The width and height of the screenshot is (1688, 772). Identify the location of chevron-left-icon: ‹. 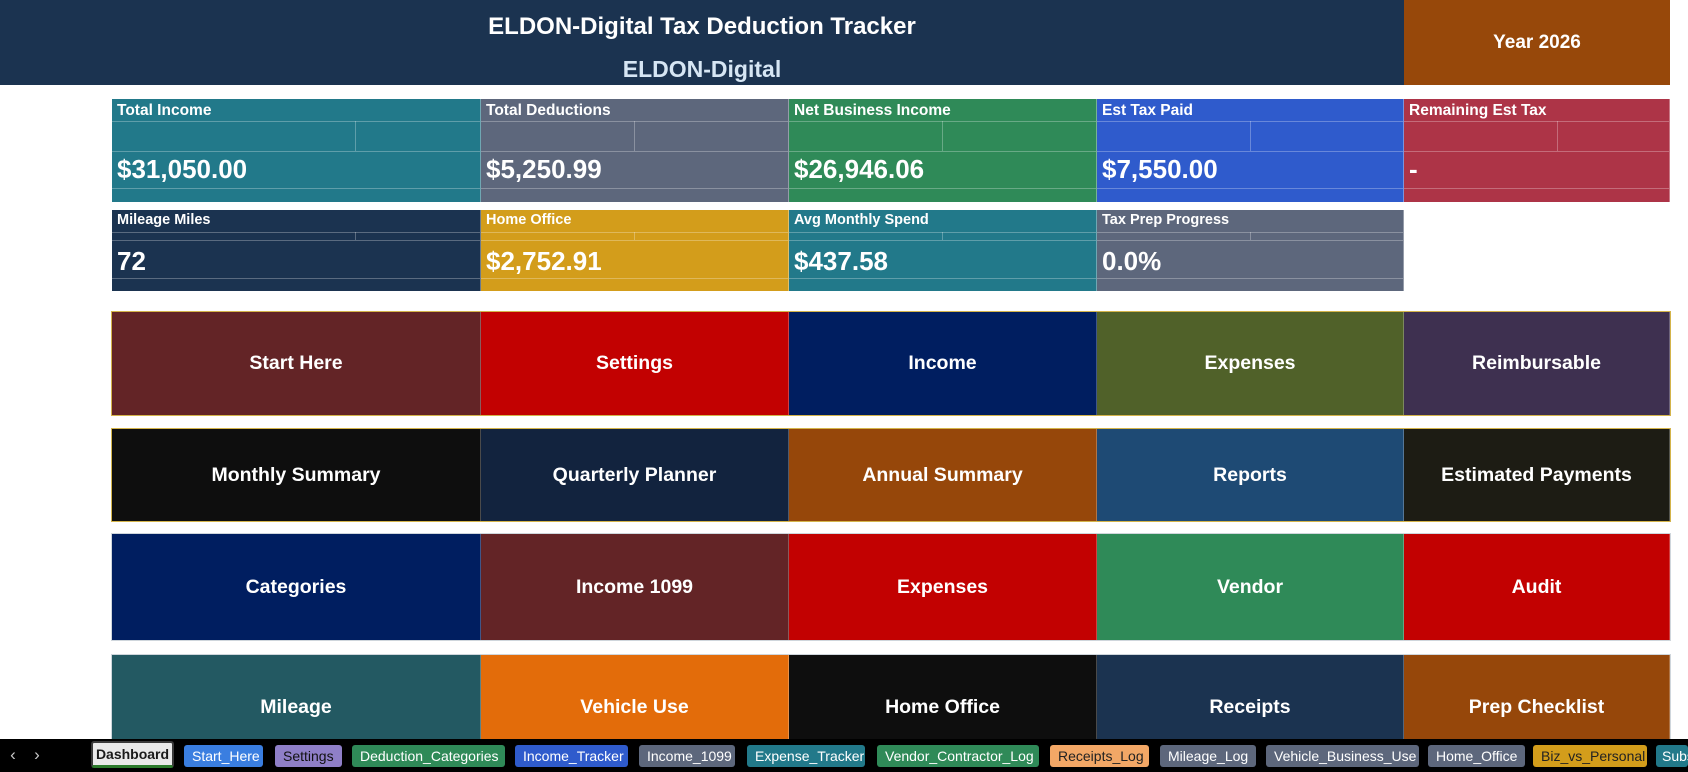
(13, 754).